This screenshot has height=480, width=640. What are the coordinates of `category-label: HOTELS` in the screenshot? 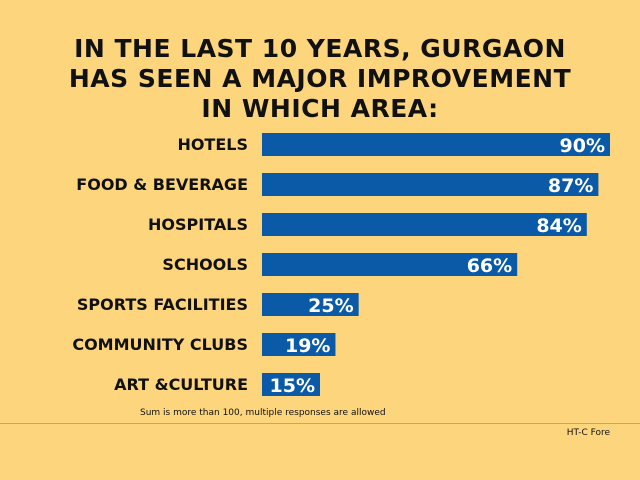 It's located at (212, 144).